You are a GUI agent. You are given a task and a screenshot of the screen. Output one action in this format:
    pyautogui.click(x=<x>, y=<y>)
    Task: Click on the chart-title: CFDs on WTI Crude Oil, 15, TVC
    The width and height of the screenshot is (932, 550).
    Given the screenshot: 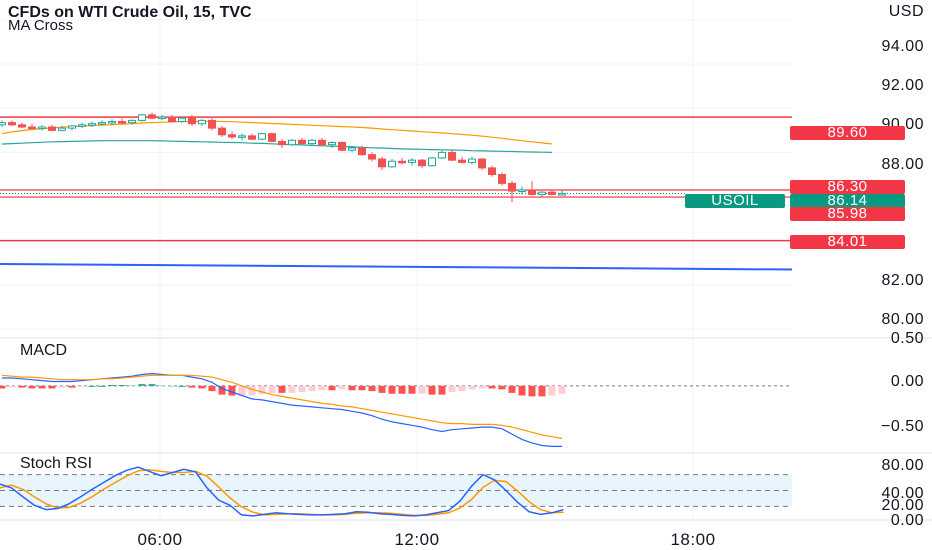 What is the action you would take?
    pyautogui.click(x=130, y=12)
    